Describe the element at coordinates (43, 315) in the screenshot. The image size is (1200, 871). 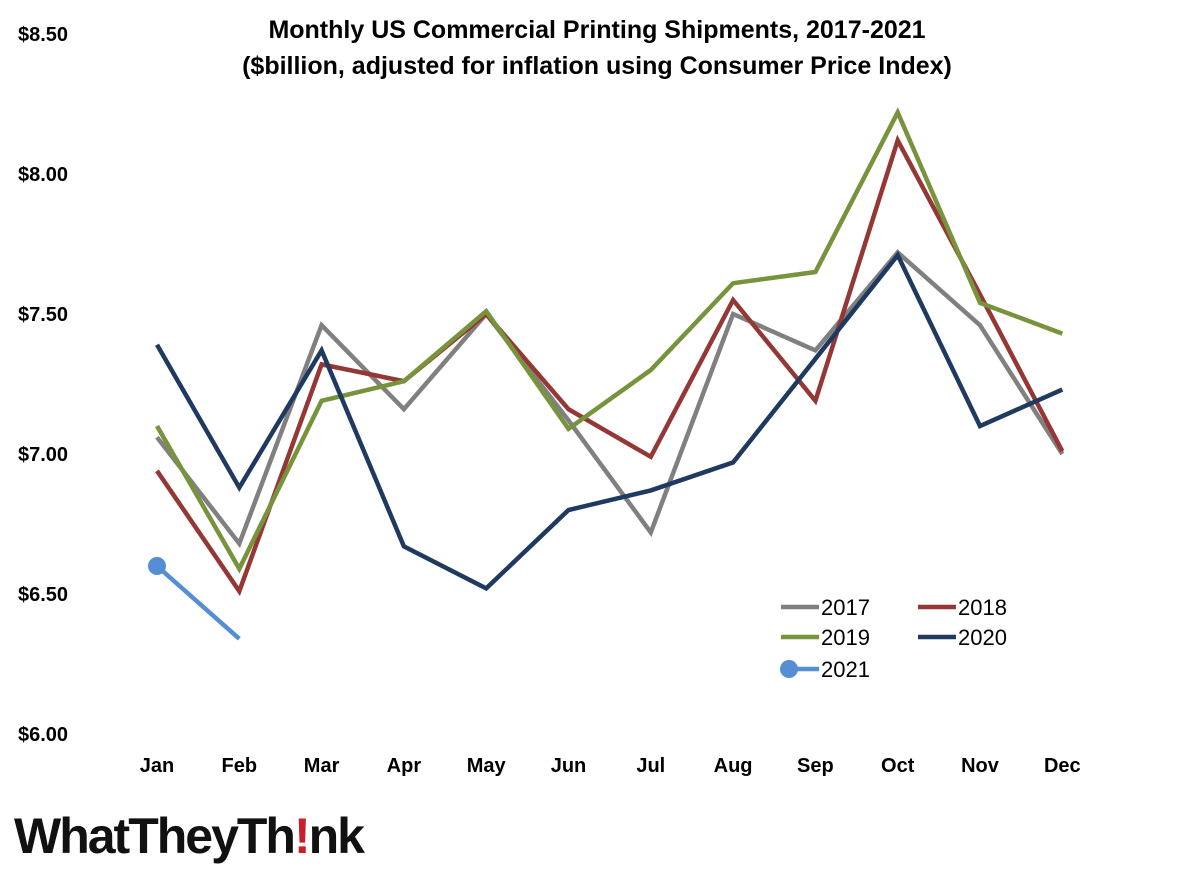
I see `y-tick-label: $7.50` at that location.